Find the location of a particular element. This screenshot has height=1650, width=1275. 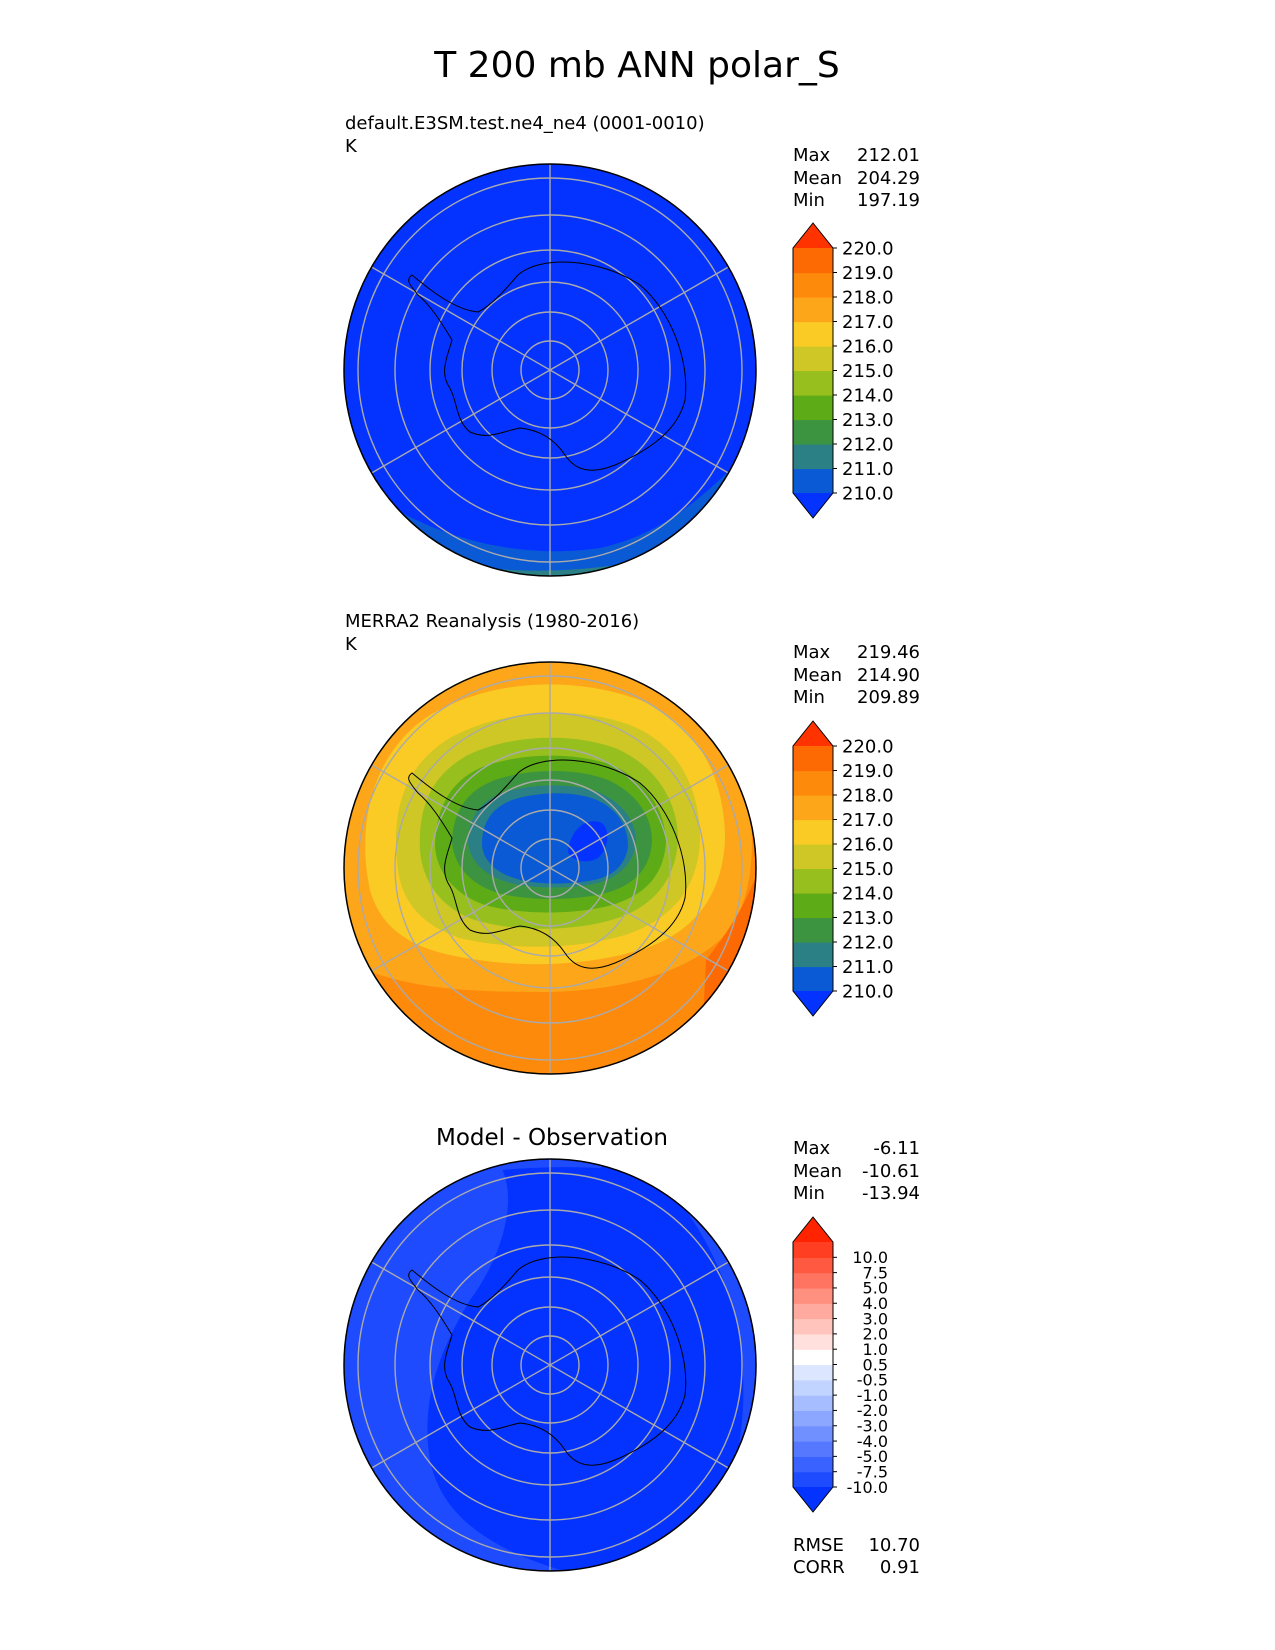

field-contour--10 is located at coordinates (452, 1368).